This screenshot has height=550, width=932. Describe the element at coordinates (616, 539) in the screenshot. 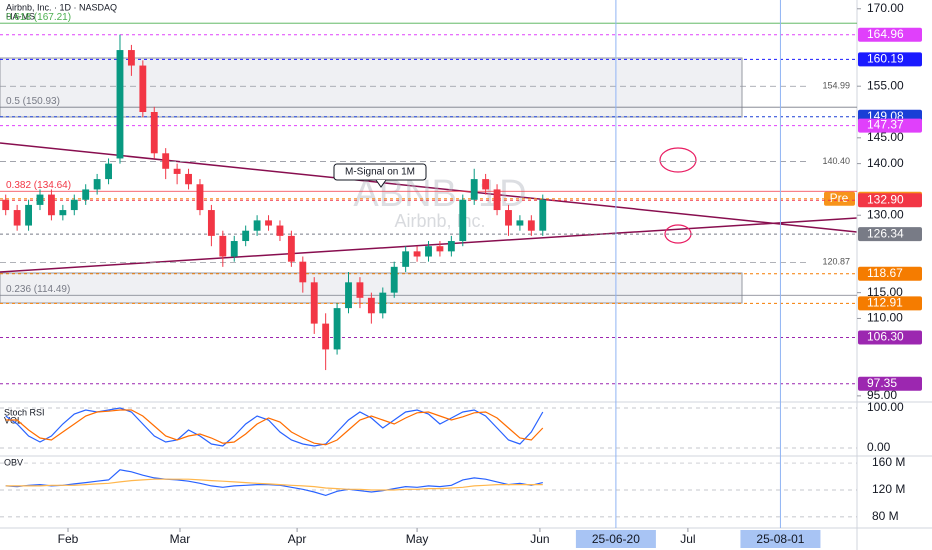

I see `date-badge-label: 25-06-20` at that location.